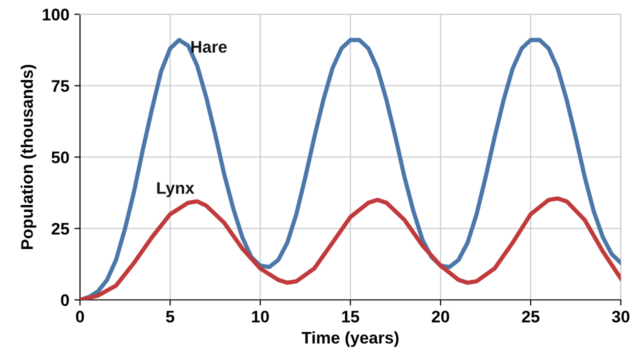  Describe the element at coordinates (350, 339) in the screenshot. I see `x-axis-title: Time (years)` at that location.